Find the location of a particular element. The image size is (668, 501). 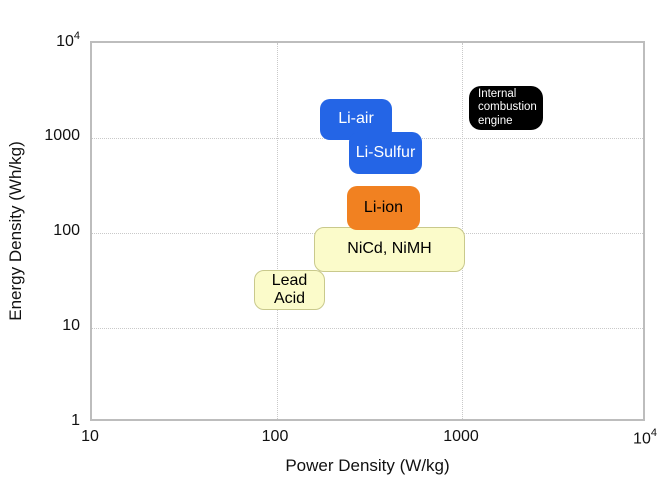

region-lead-acid: Lead Acid is located at coordinates (289, 290).